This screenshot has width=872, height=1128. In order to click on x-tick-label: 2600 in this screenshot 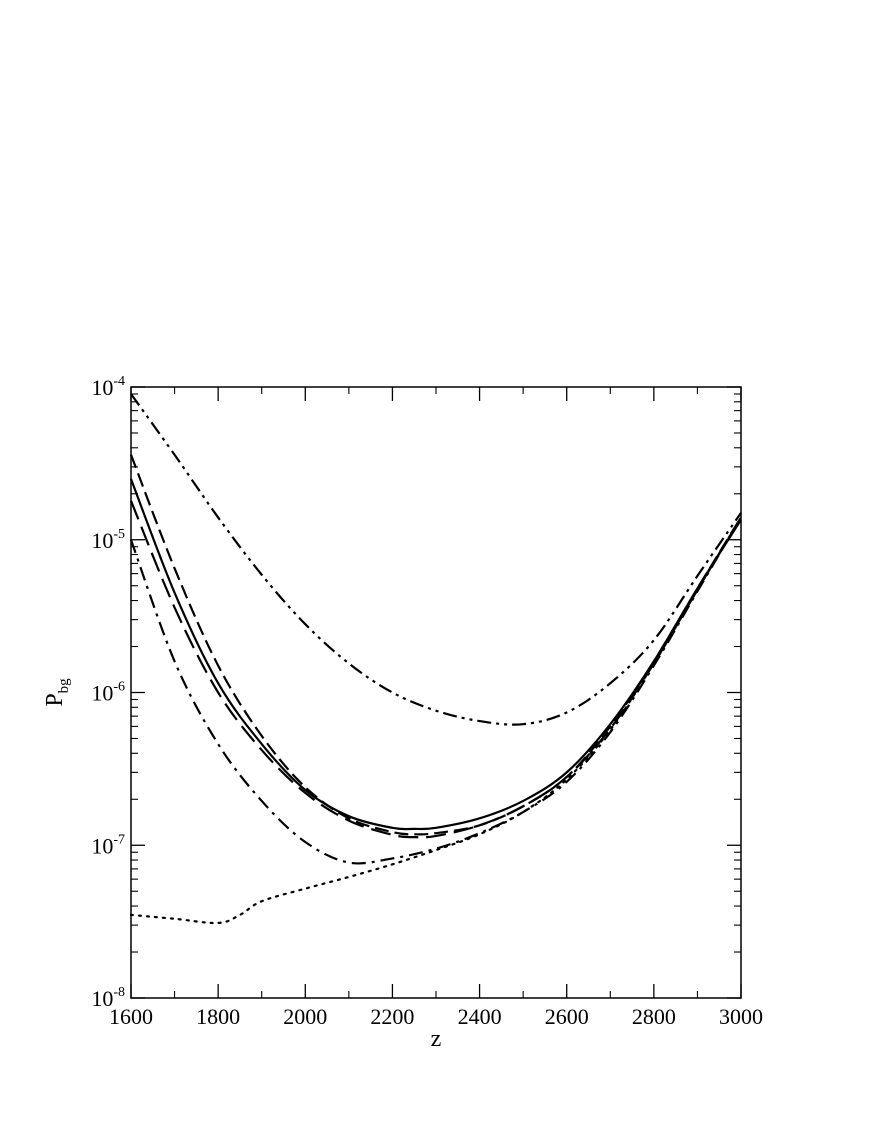, I will do `click(567, 1016)`.